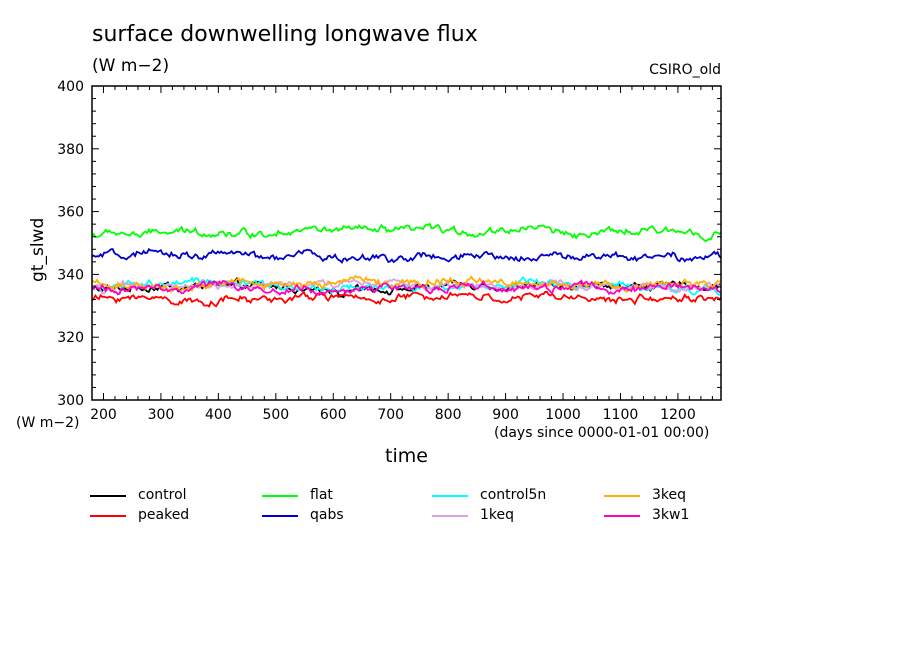 The width and height of the screenshot is (904, 654). What do you see at coordinates (327, 515) in the screenshot?
I see `legend-label: qabs` at bounding box center [327, 515].